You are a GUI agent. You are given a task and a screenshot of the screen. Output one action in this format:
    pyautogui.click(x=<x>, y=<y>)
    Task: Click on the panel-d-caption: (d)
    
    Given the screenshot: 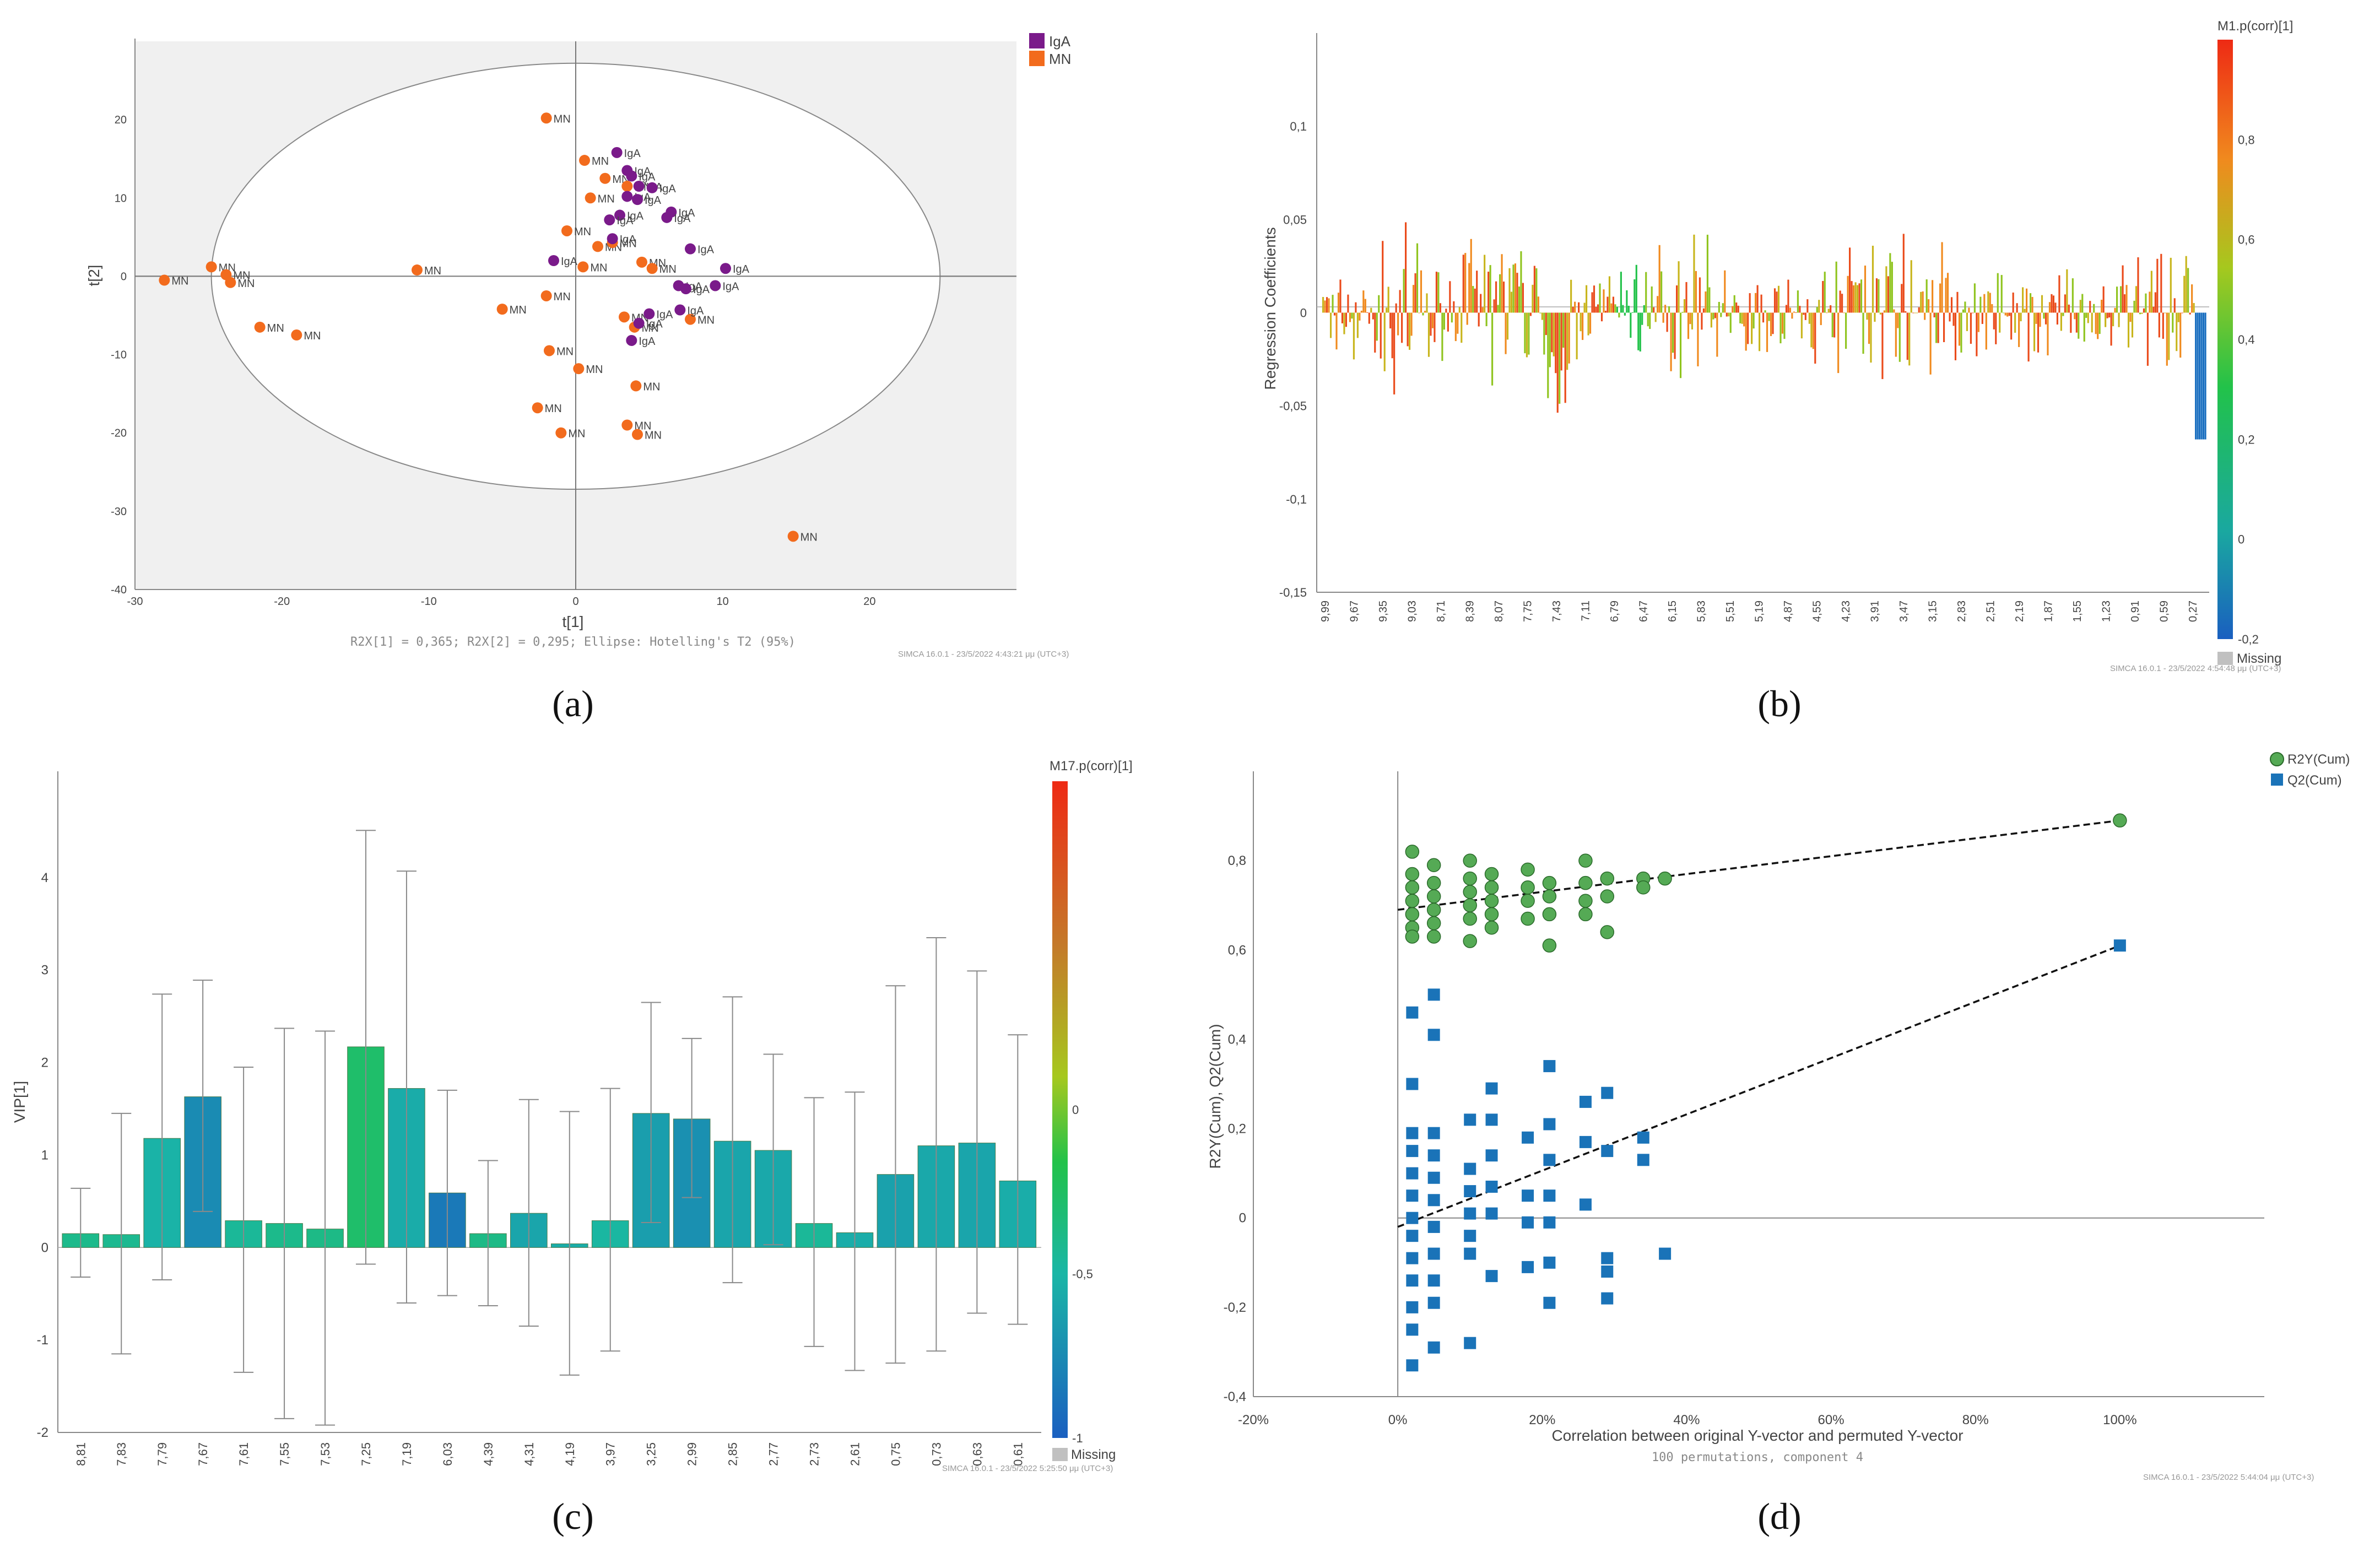 What is the action you would take?
    pyautogui.click(x=1779, y=1516)
    